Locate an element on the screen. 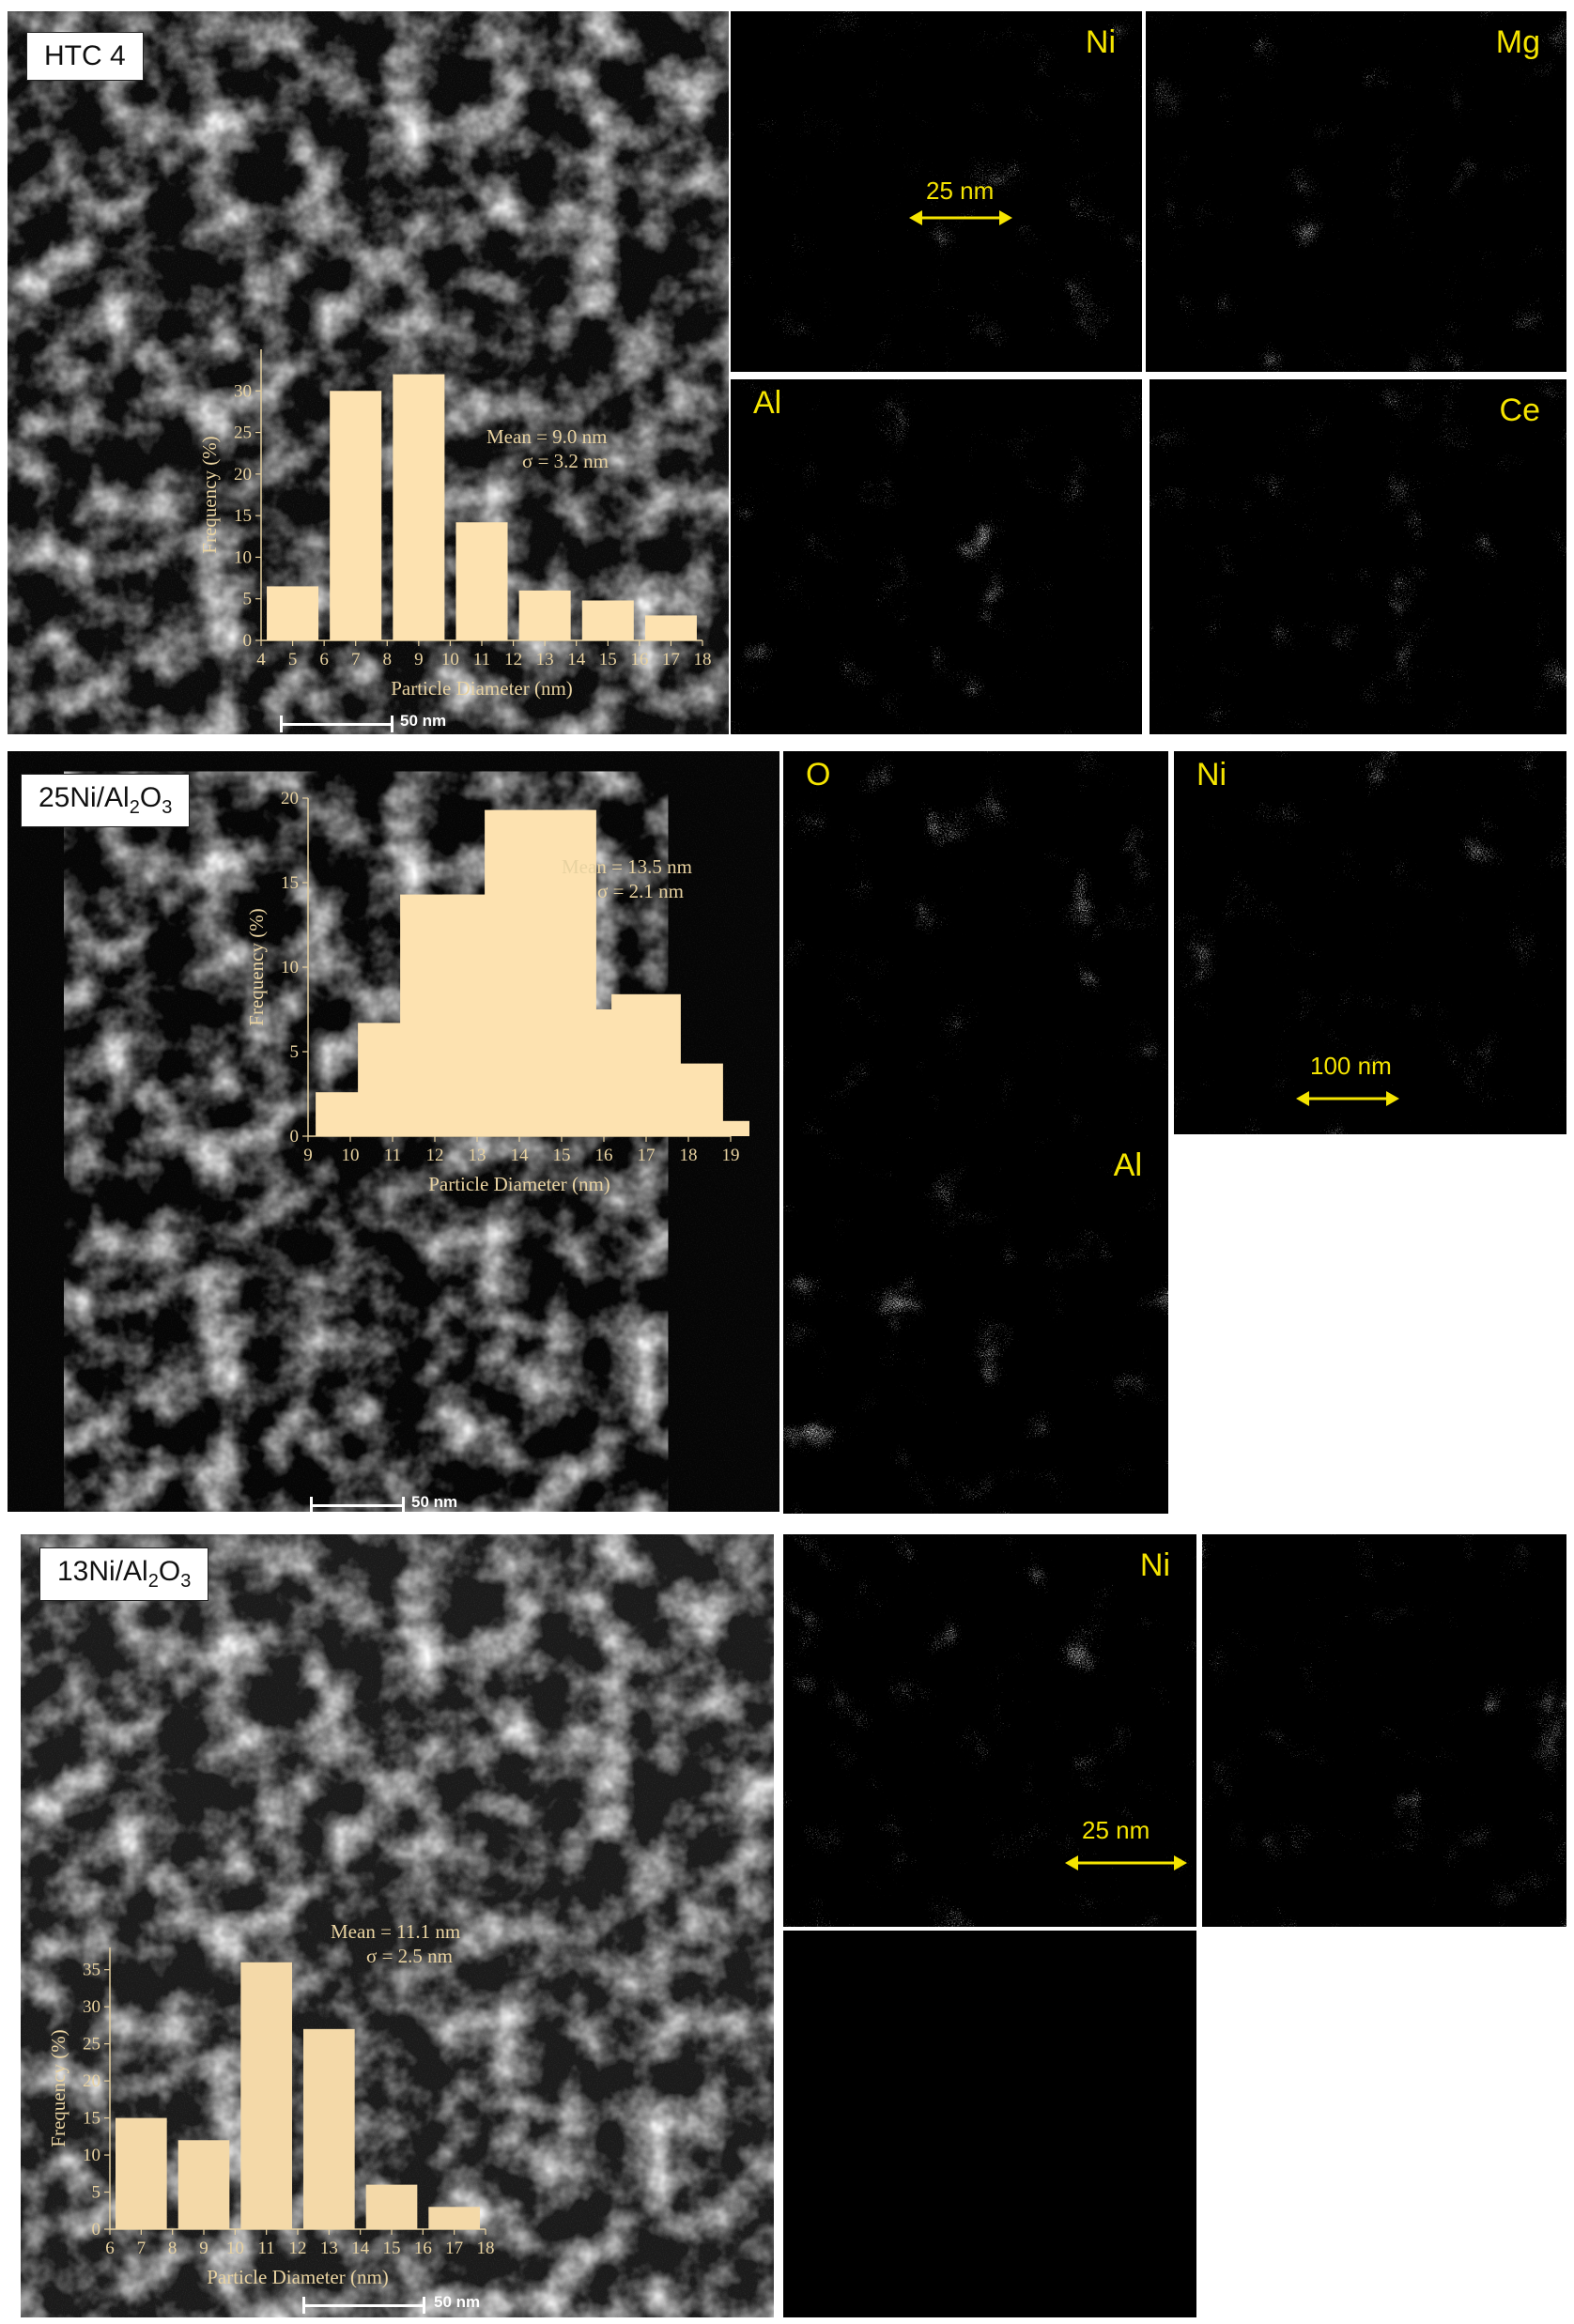  eds-map-red is located at coordinates (1384, 1731).